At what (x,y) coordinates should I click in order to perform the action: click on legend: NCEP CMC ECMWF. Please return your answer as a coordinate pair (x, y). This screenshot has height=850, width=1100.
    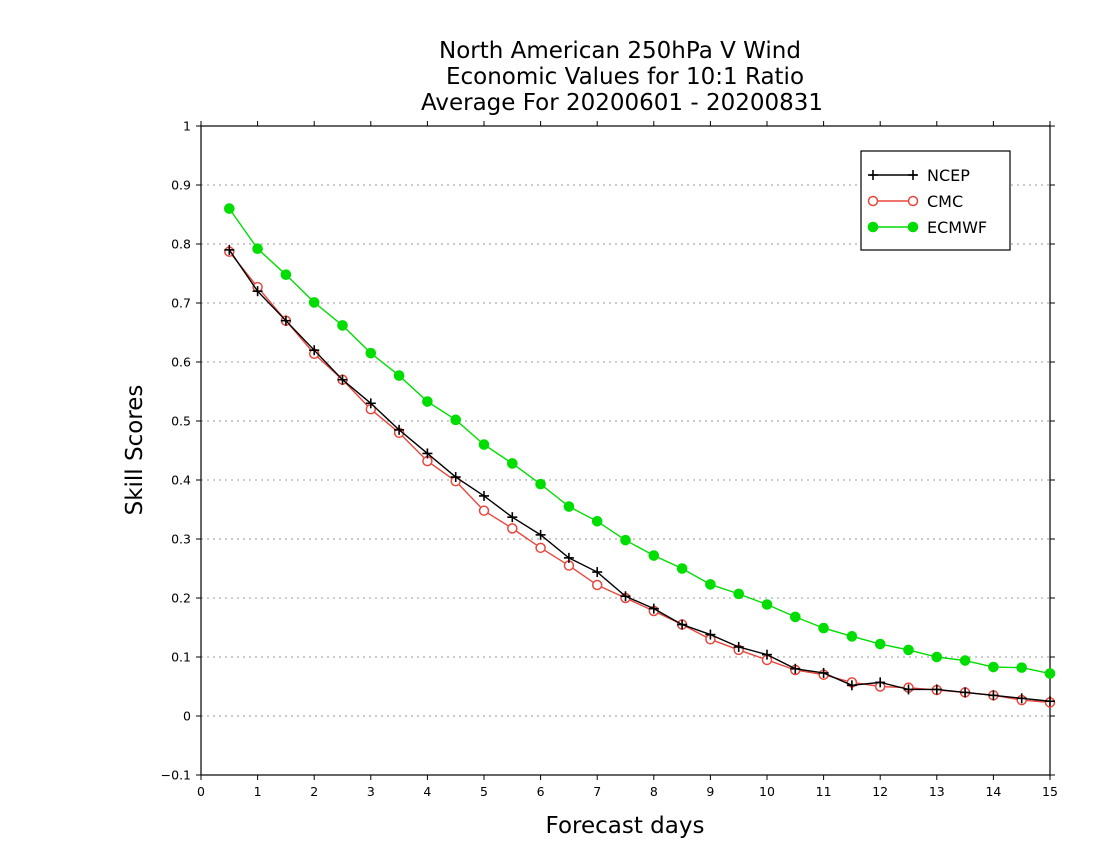
    Looking at the image, I should click on (935, 200).